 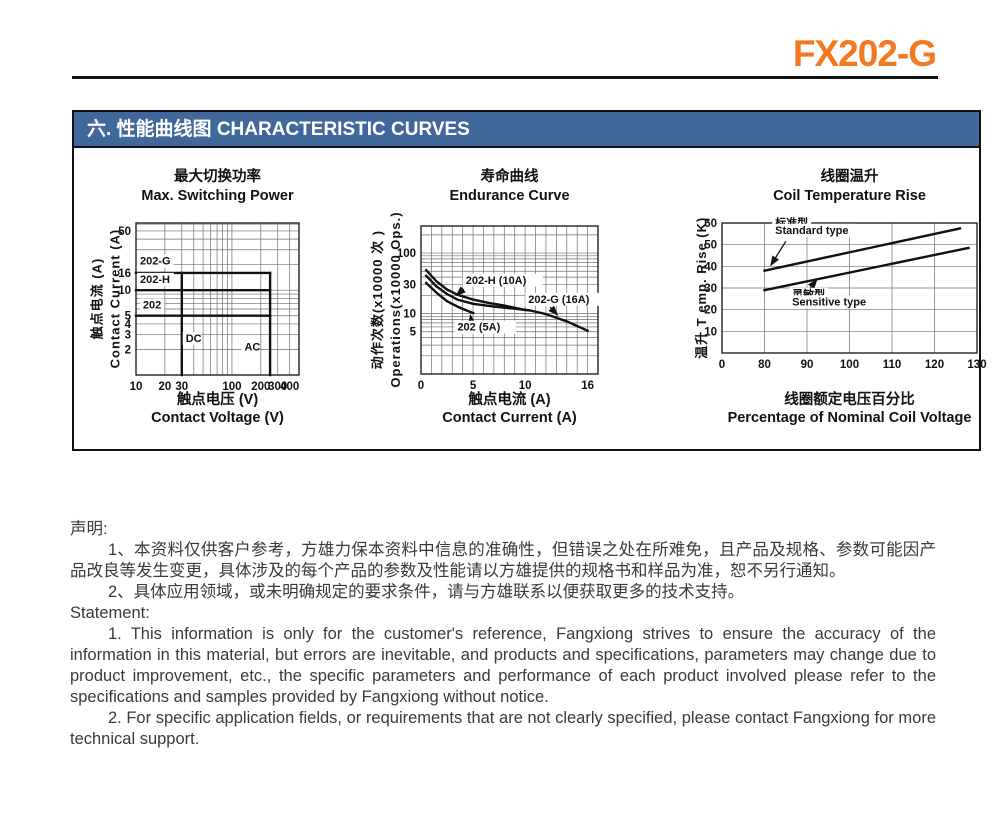 I want to click on x-tick-label: 30, so click(x=181, y=387).